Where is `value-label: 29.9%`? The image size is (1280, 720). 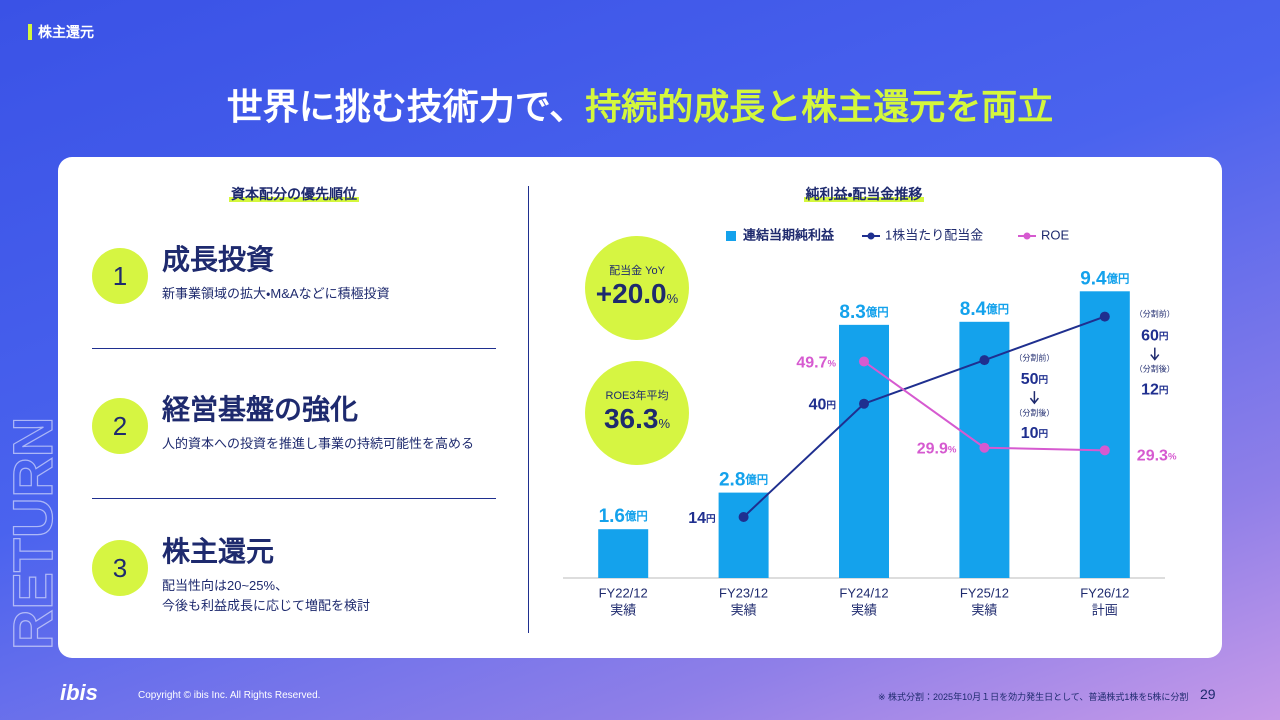 value-label: 29.9% is located at coordinates (937, 449).